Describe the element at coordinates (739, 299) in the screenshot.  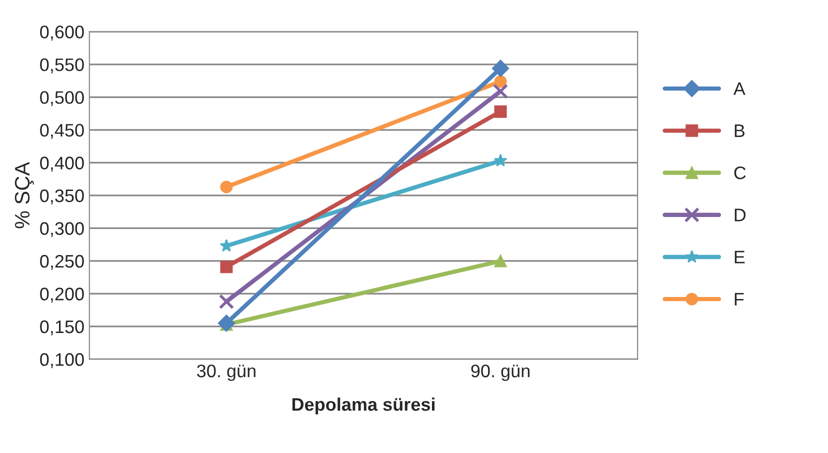
I see `legend-label: F` at that location.